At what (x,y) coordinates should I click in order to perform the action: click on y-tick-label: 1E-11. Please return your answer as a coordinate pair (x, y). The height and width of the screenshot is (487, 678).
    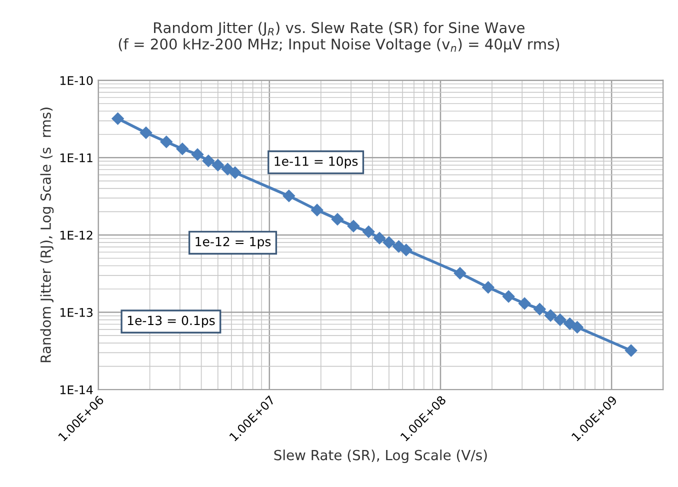
    Looking at the image, I should click on (76, 158).